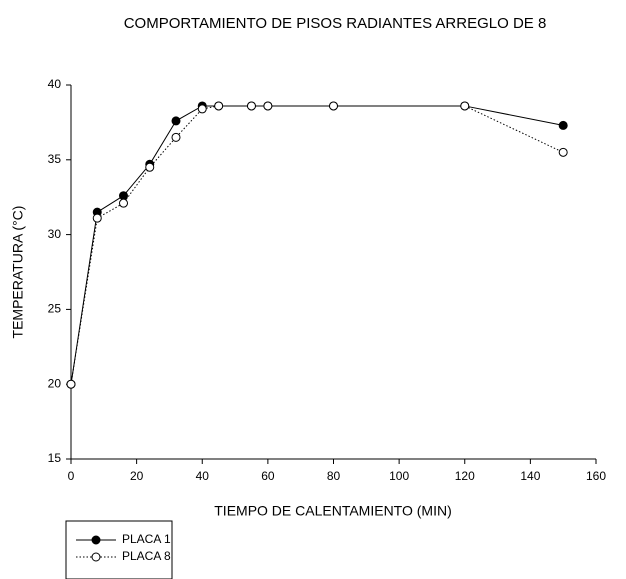 The height and width of the screenshot is (579, 626). I want to click on x-tick-label: 20, so click(137, 476).